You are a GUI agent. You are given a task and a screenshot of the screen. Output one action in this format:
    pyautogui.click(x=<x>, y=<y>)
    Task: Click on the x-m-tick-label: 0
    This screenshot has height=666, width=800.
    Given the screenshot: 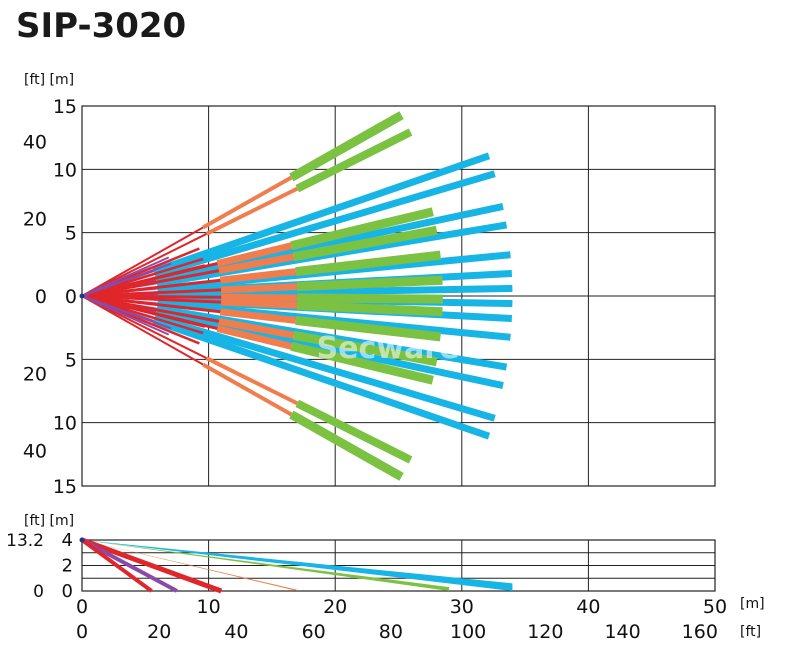 What is the action you would take?
    pyautogui.click(x=82, y=607)
    